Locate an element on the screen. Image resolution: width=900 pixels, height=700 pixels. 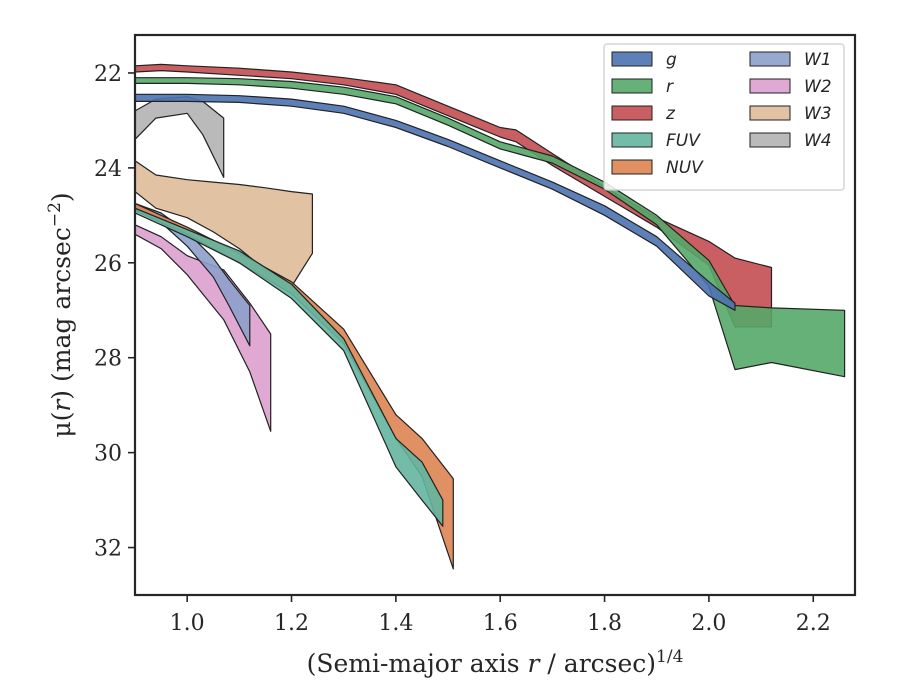
x-tick-label: 1.8 is located at coordinates (604, 623).